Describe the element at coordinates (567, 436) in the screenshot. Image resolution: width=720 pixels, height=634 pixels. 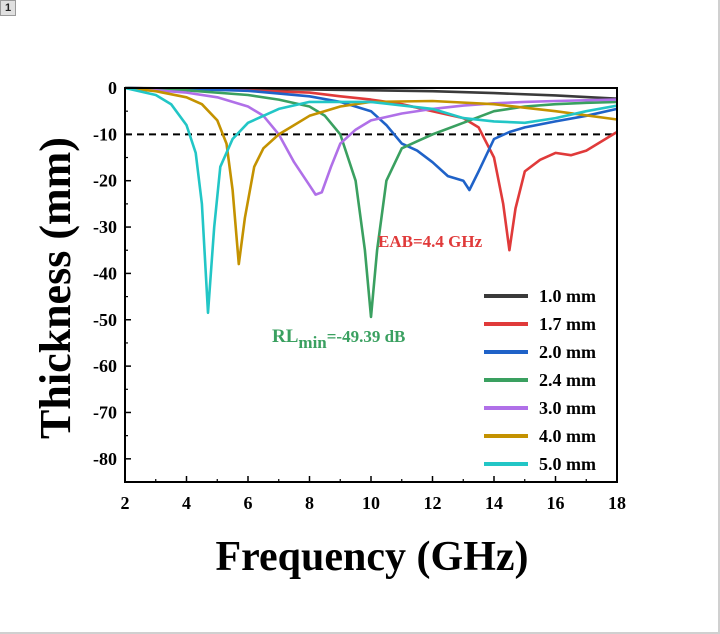
I see `legend-label: 4.0 mm` at that location.